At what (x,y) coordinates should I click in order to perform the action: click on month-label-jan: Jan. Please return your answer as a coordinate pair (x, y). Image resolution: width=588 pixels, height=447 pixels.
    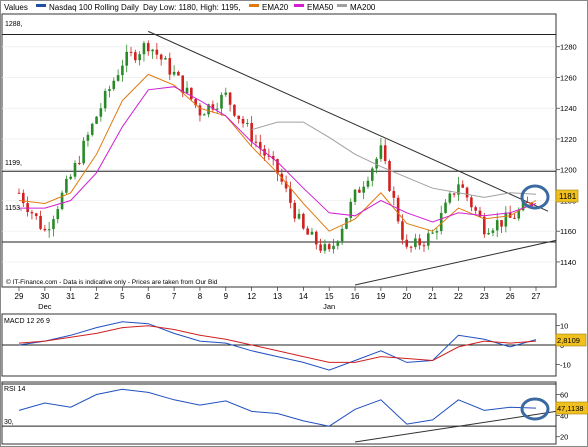
    Looking at the image, I should click on (329, 306).